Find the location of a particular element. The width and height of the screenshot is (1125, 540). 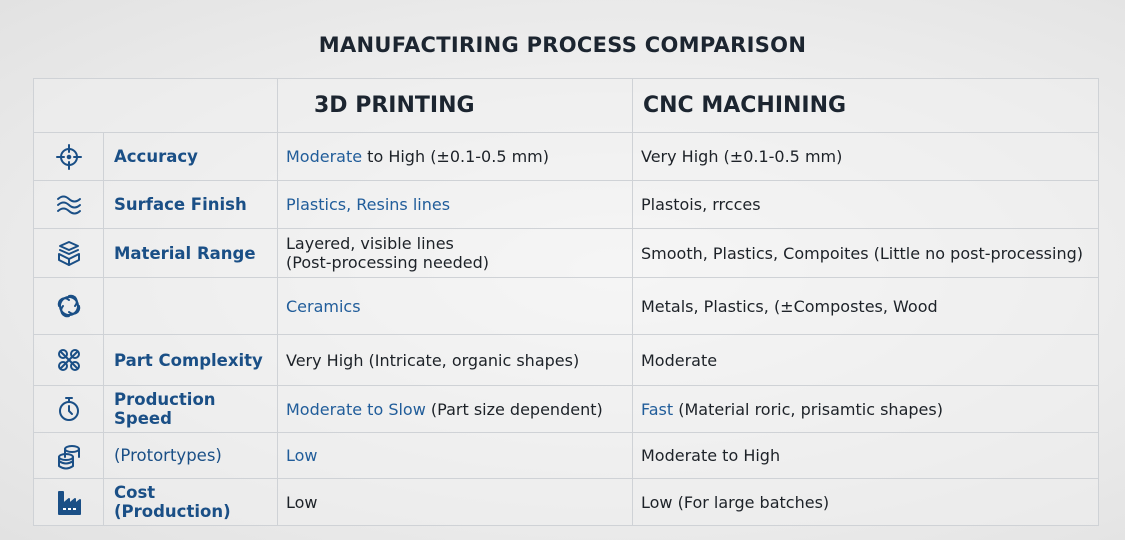

cnc-cell: Moderate is located at coordinates (865, 360).